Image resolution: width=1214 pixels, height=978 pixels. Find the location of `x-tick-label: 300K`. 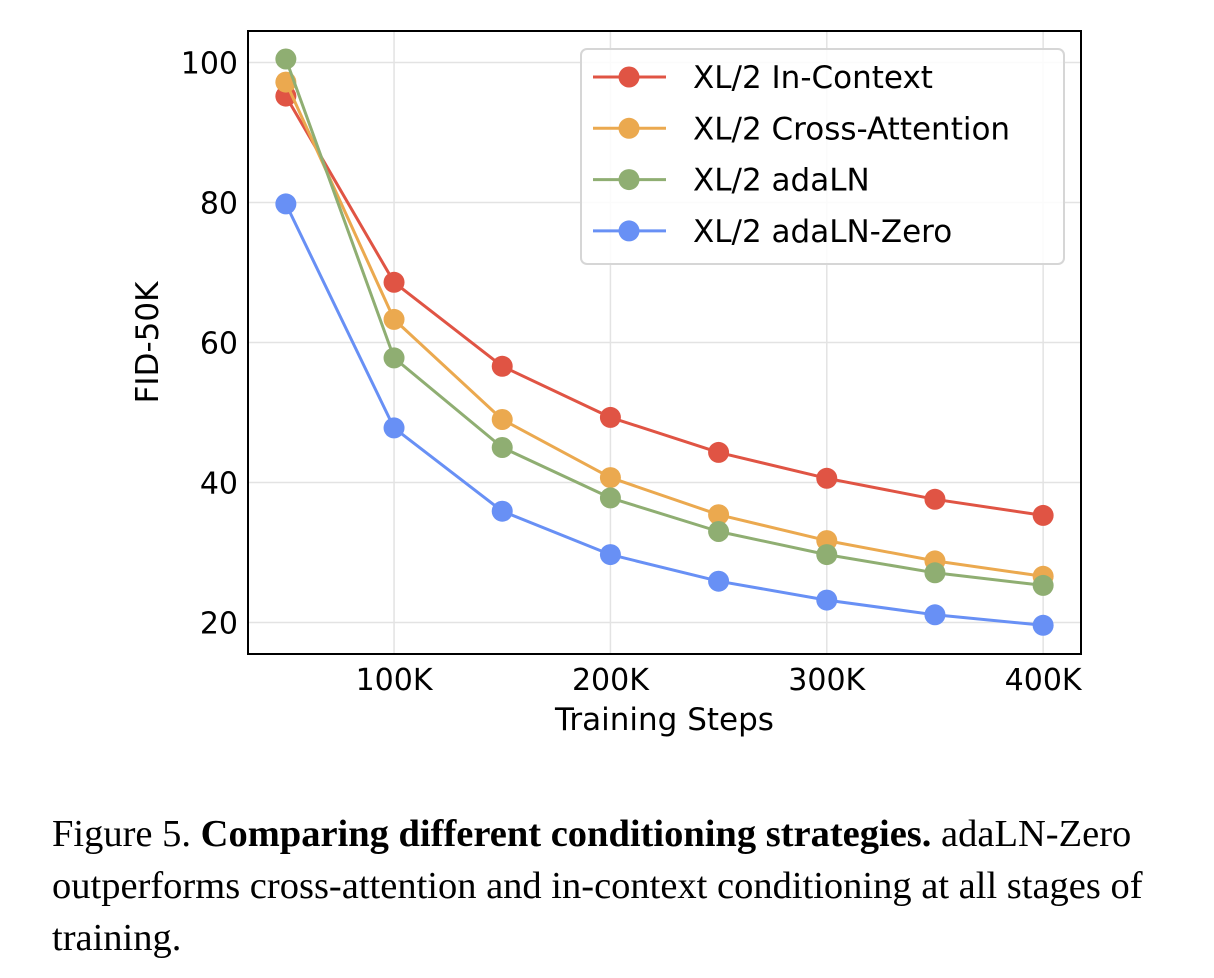

x-tick-label: 300K is located at coordinates (827, 680).